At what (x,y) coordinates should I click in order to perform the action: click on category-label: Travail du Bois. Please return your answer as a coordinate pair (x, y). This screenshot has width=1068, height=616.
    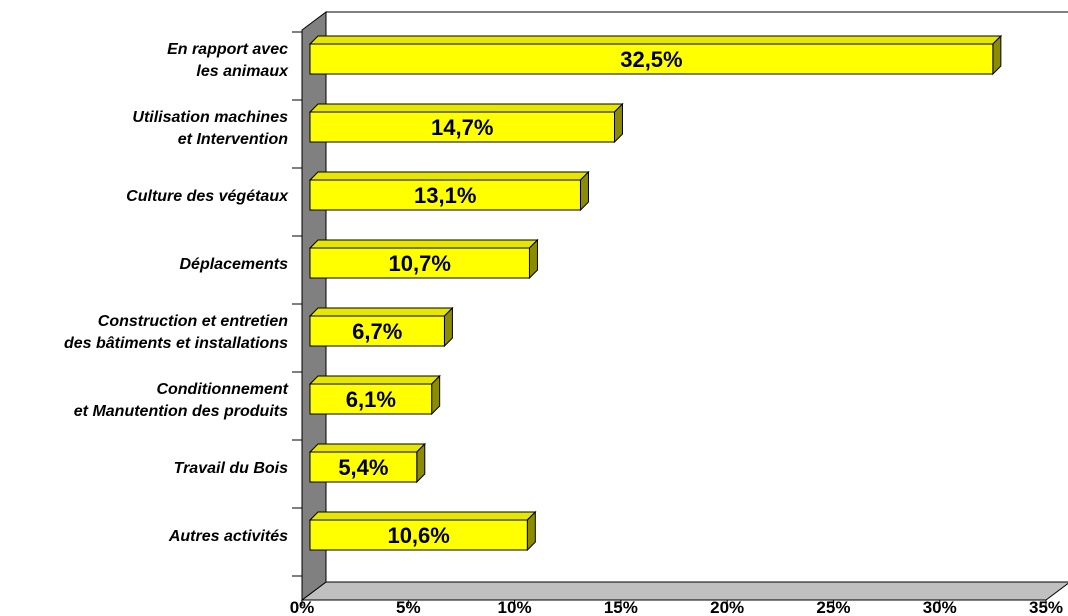
    Looking at the image, I should click on (231, 468).